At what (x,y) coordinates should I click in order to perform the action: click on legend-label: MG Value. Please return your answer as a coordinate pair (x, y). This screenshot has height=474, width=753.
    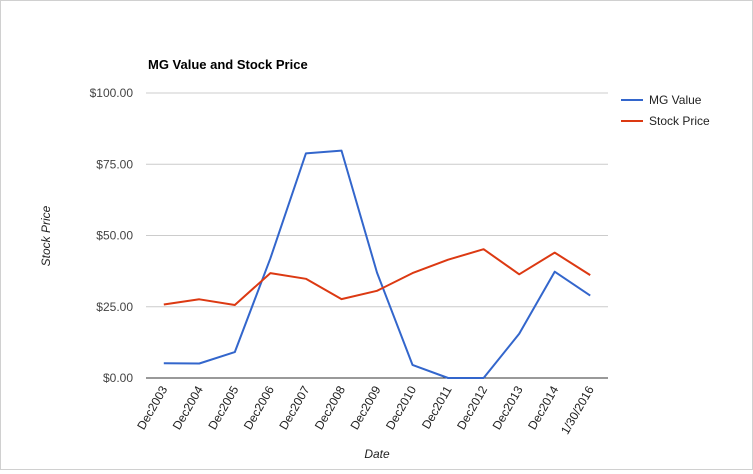
    Looking at the image, I should click on (675, 100).